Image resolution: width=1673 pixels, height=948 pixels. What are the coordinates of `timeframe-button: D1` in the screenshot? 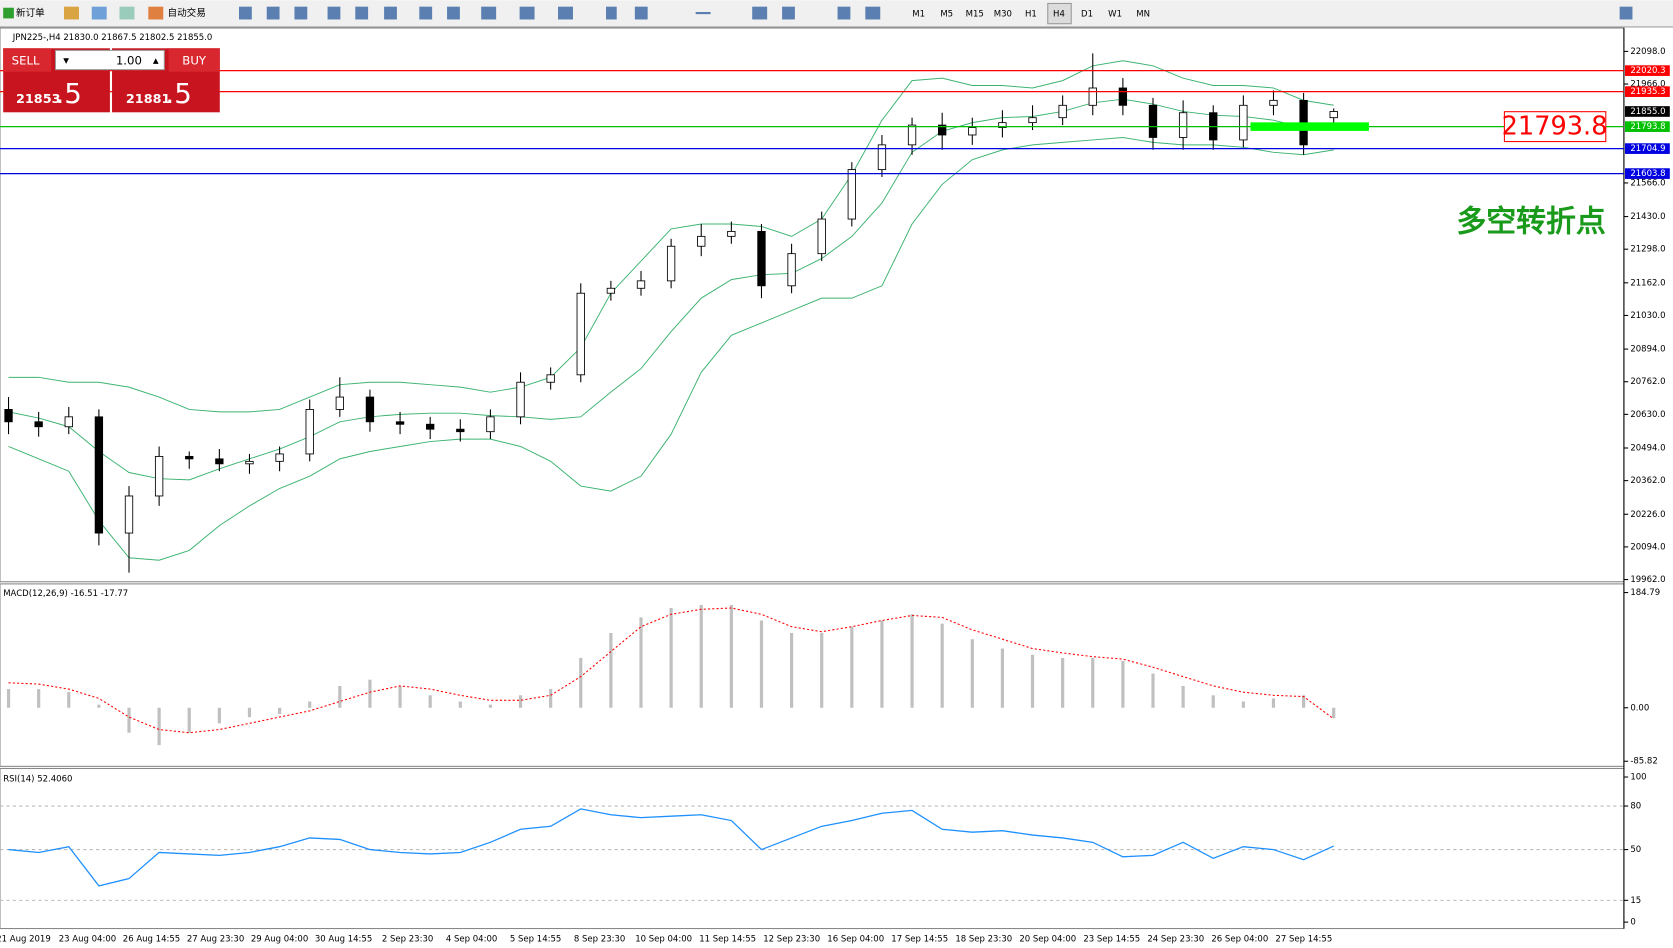 It's located at (1087, 15).